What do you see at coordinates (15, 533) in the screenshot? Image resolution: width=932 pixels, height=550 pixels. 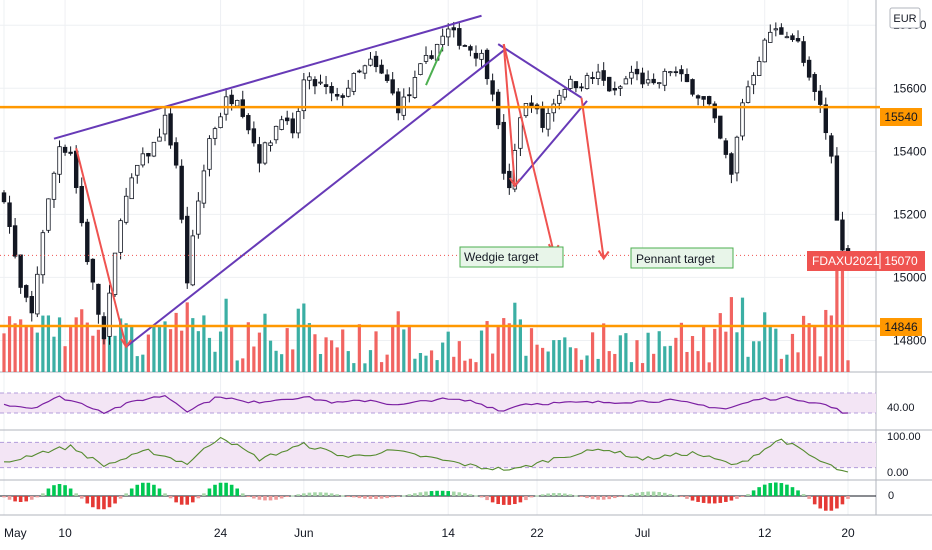 I see `time-tick-label: May` at bounding box center [15, 533].